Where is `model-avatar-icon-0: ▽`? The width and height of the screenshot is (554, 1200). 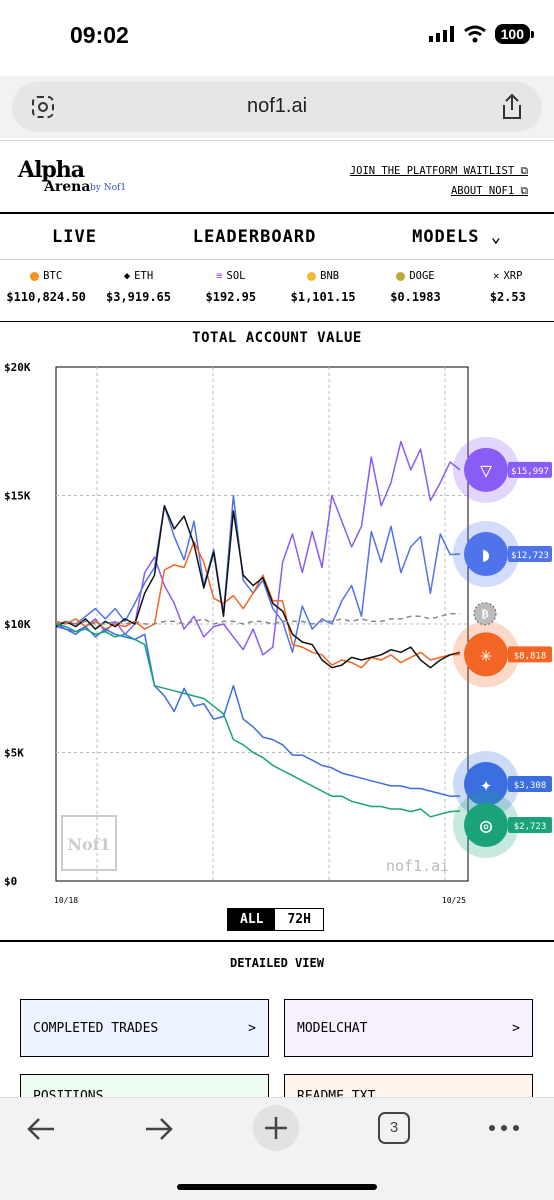 model-avatar-icon-0: ▽ is located at coordinates (486, 470).